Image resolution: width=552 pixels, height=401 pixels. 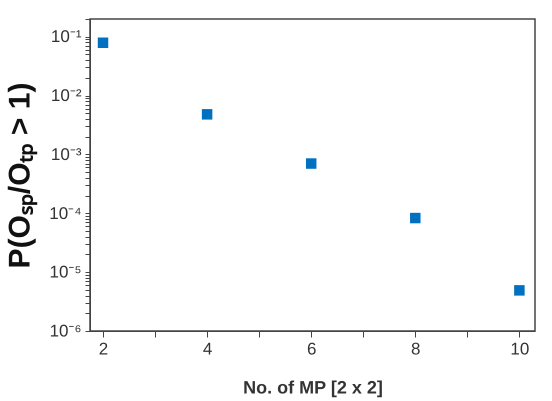 I want to click on x-tick-label: 8, so click(x=416, y=349).